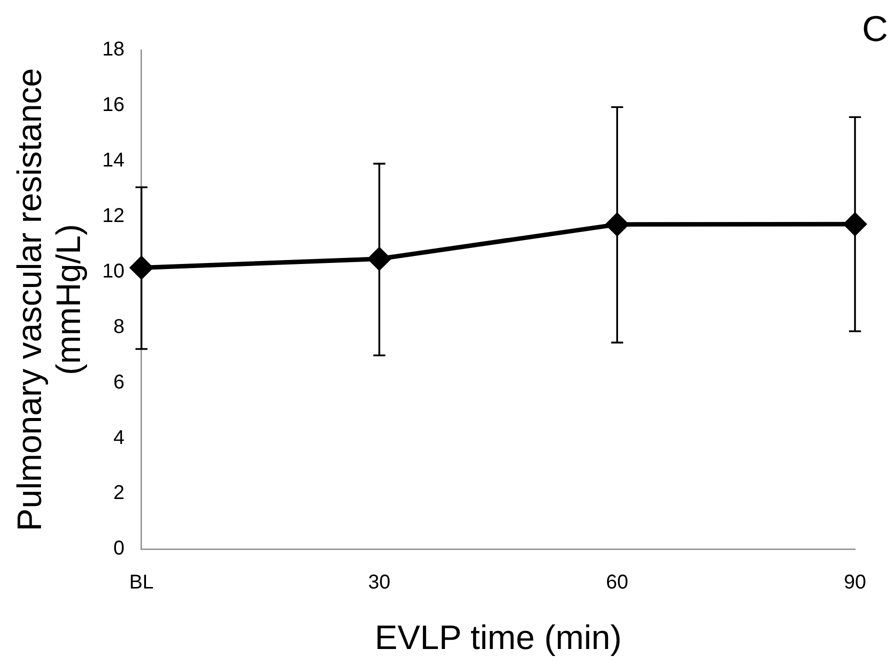 The image size is (892, 668). I want to click on y-axis-title: Pulmonary vascular resistance (mmHg/L), so click(49, 300).